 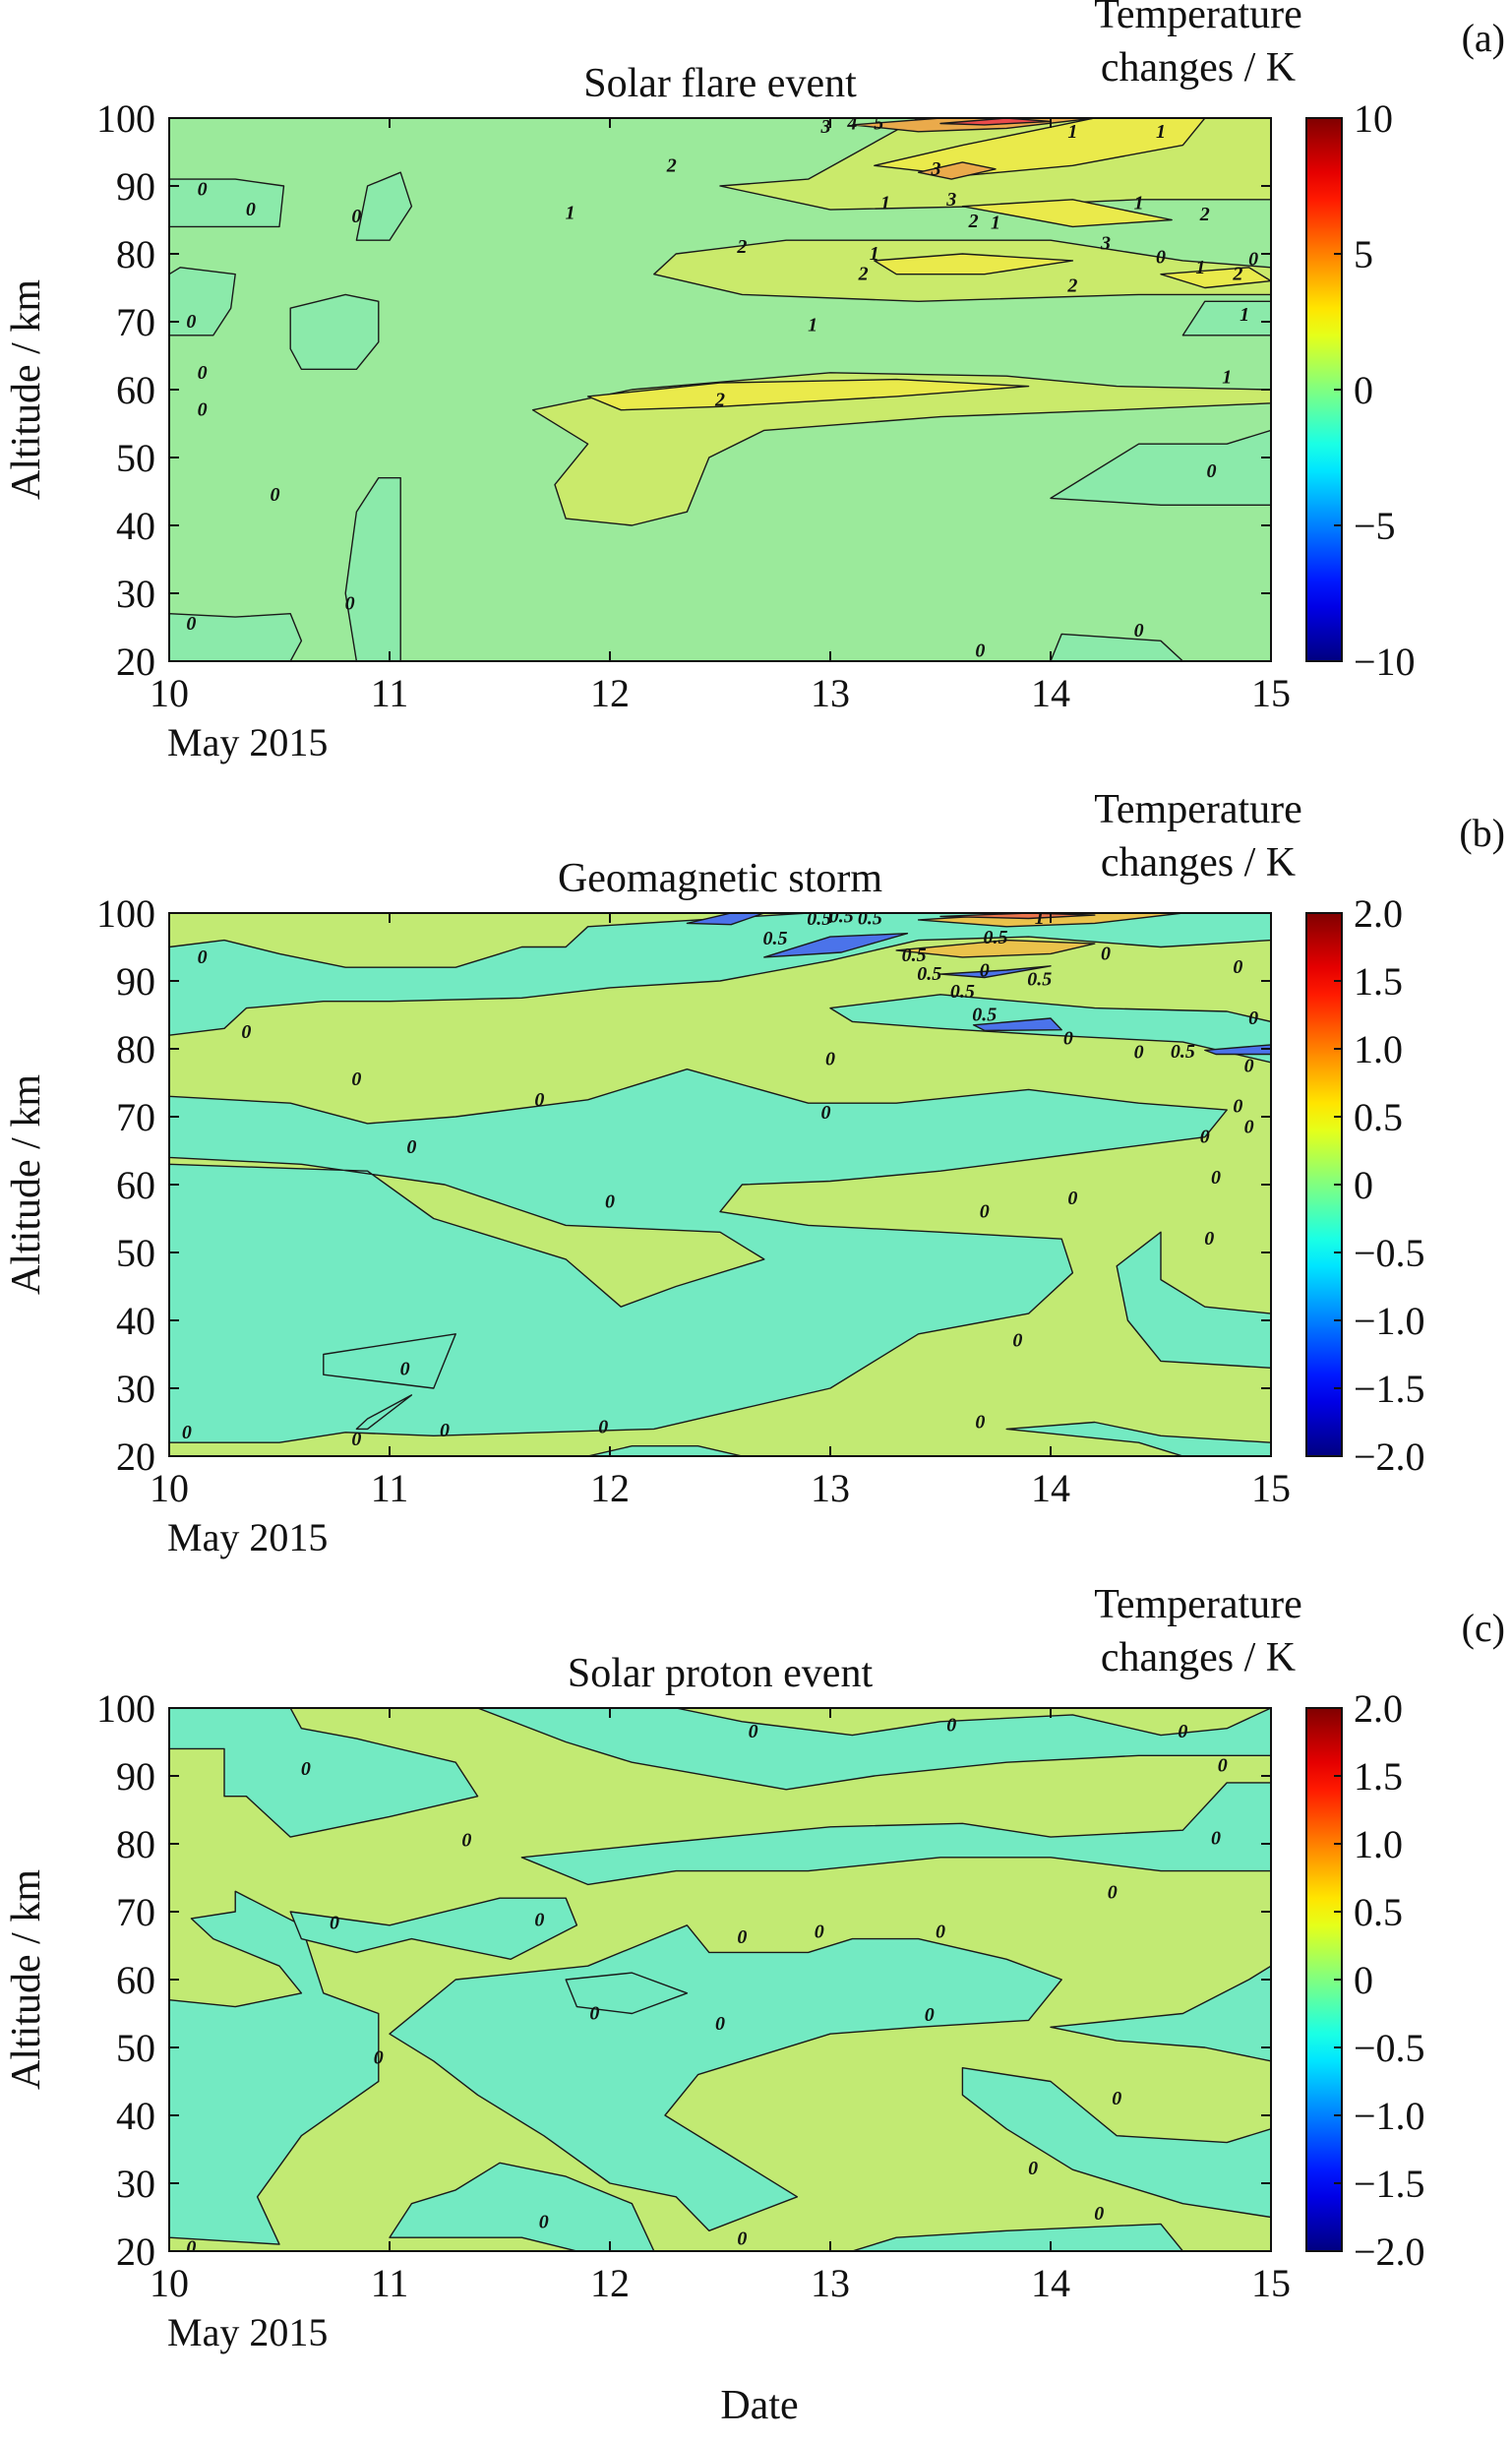 What do you see at coordinates (929, 974) in the screenshot?
I see `contour-label-6: 0.5` at bounding box center [929, 974].